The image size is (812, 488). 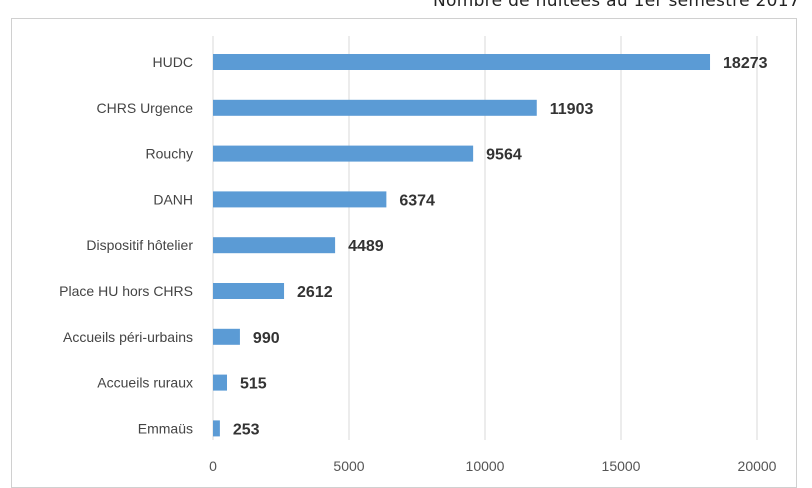 I want to click on x-tick-label: 5000, so click(x=348, y=466).